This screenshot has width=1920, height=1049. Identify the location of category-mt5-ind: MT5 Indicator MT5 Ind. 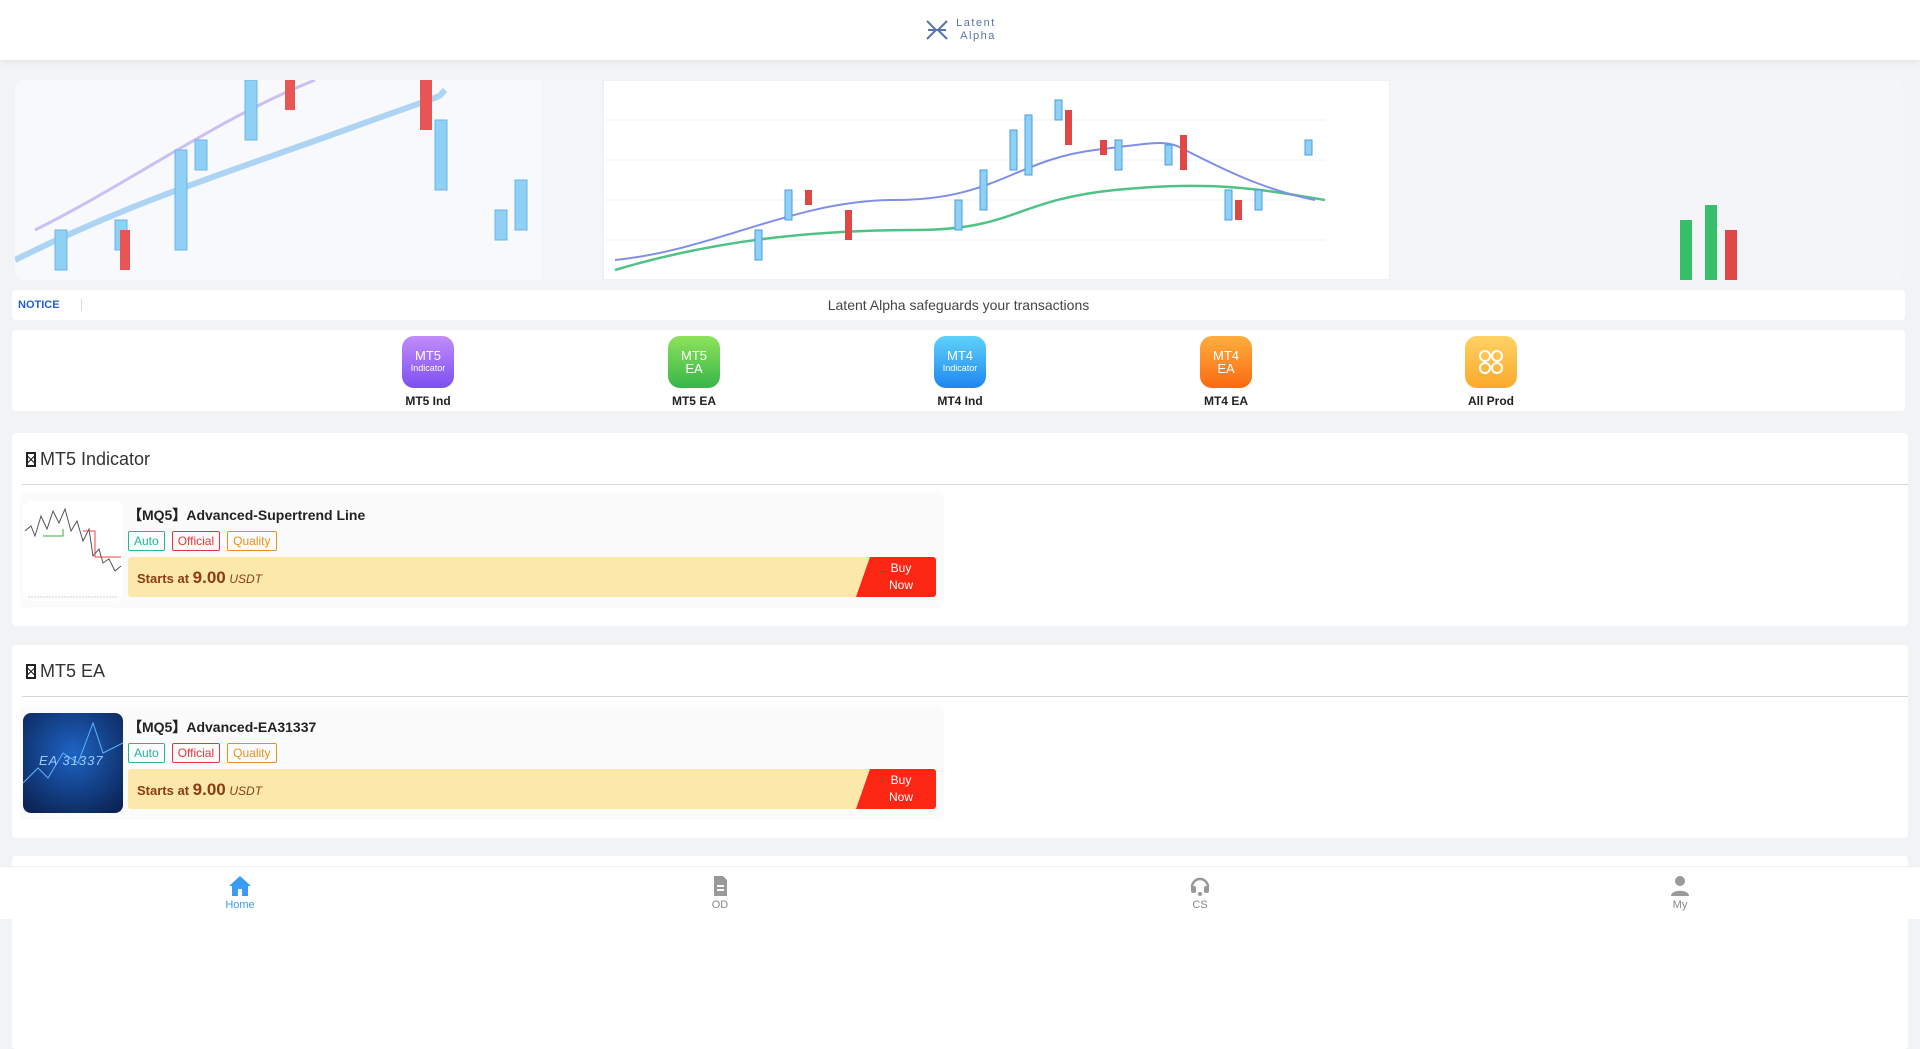
(428, 372).